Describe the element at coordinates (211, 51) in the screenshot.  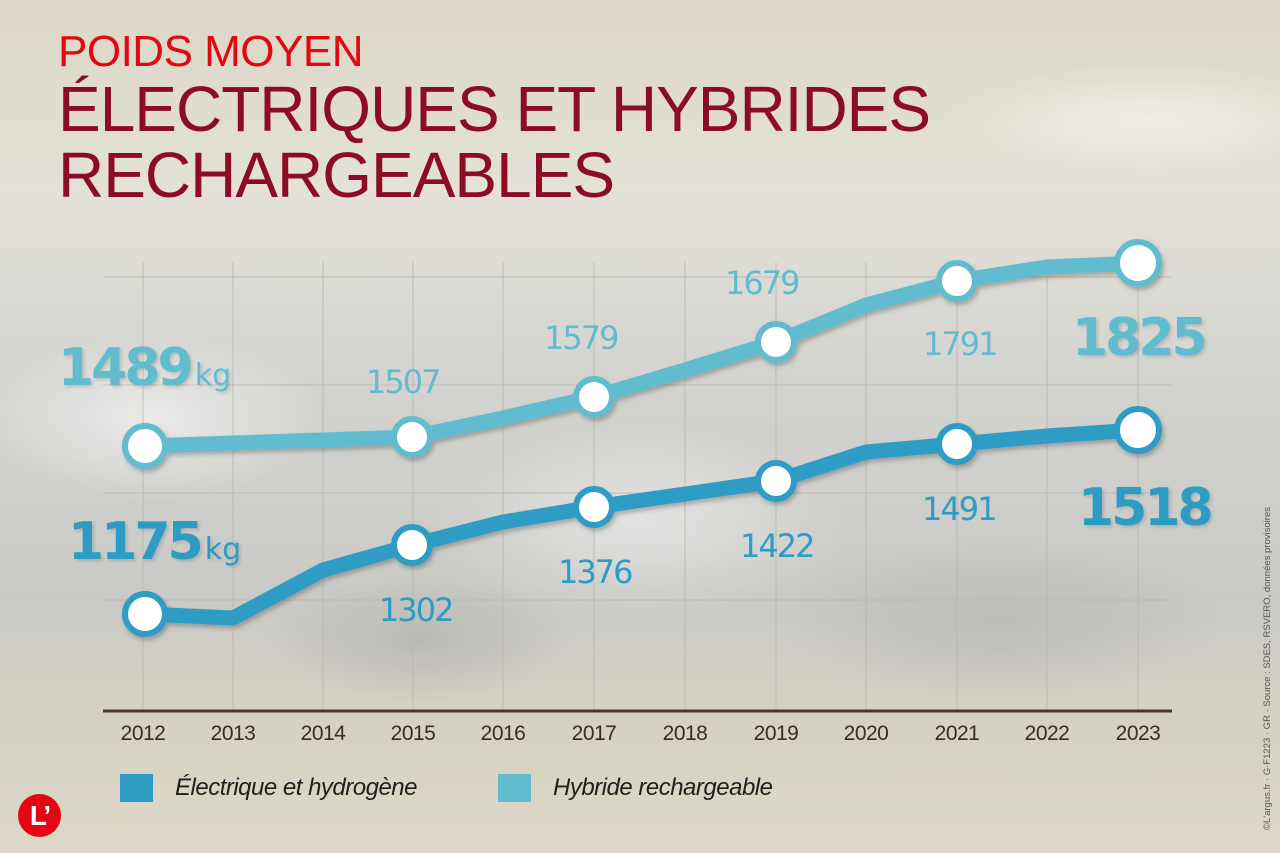
I see `kicker-title: POIDS MOYEN` at that location.